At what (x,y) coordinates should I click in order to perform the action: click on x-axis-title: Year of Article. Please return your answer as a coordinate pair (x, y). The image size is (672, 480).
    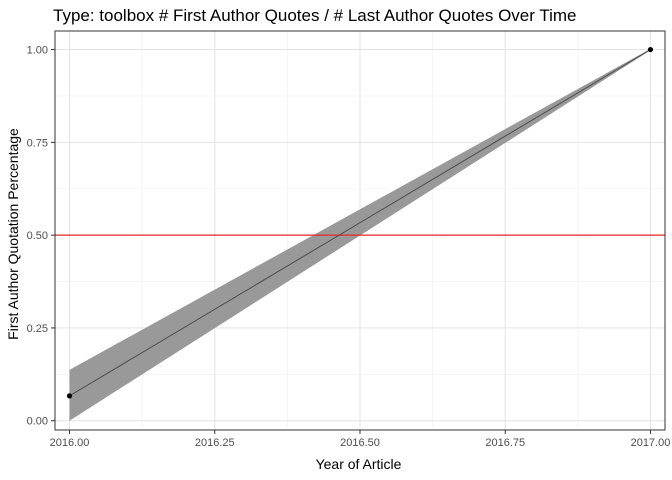
    Looking at the image, I should click on (359, 464).